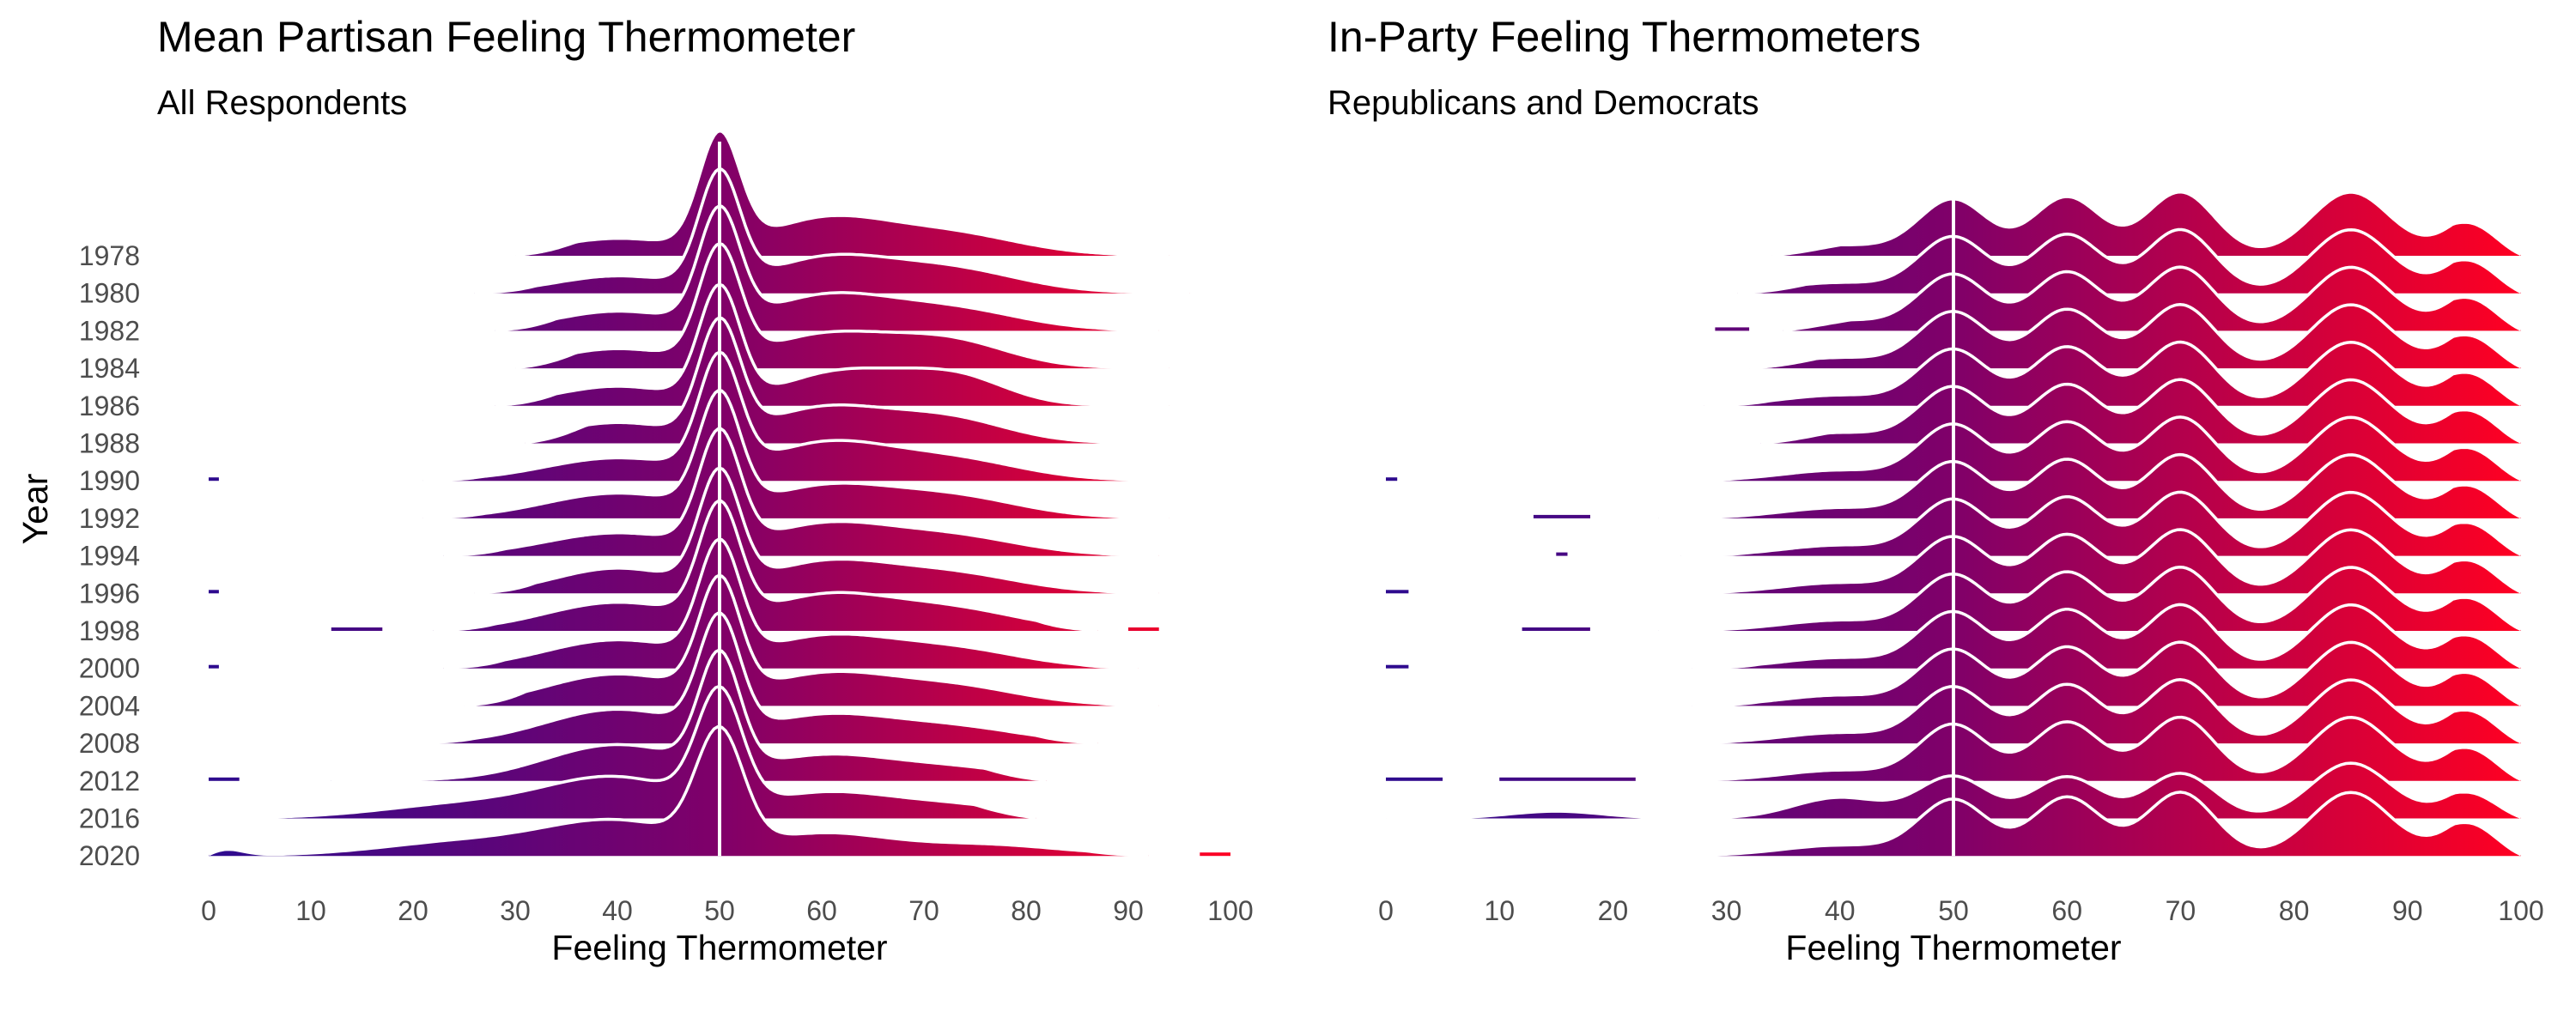  I want to click on right-x-tick-label: 60, so click(2067, 910).